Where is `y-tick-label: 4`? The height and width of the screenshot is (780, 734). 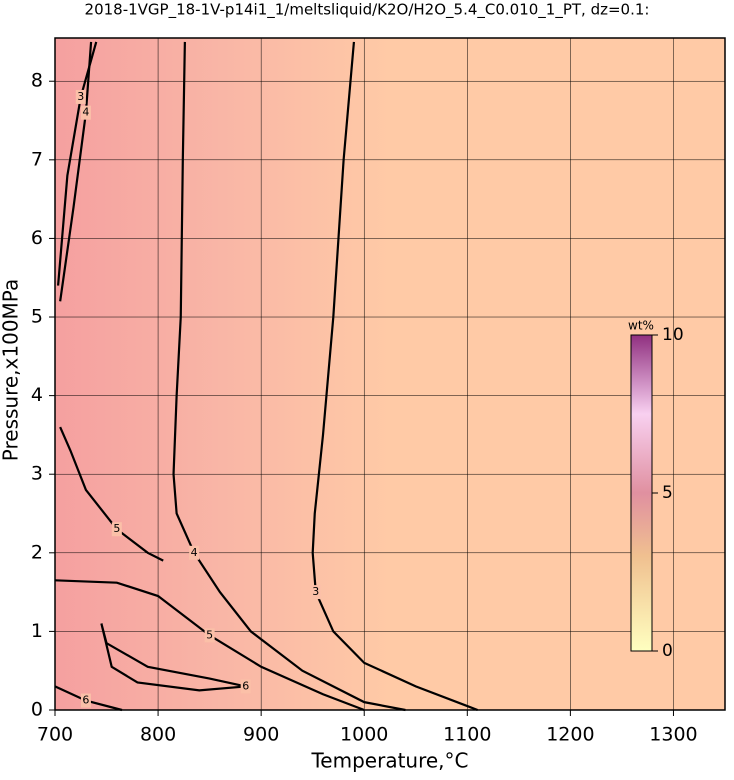
y-tick-label: 4 is located at coordinates (37, 395).